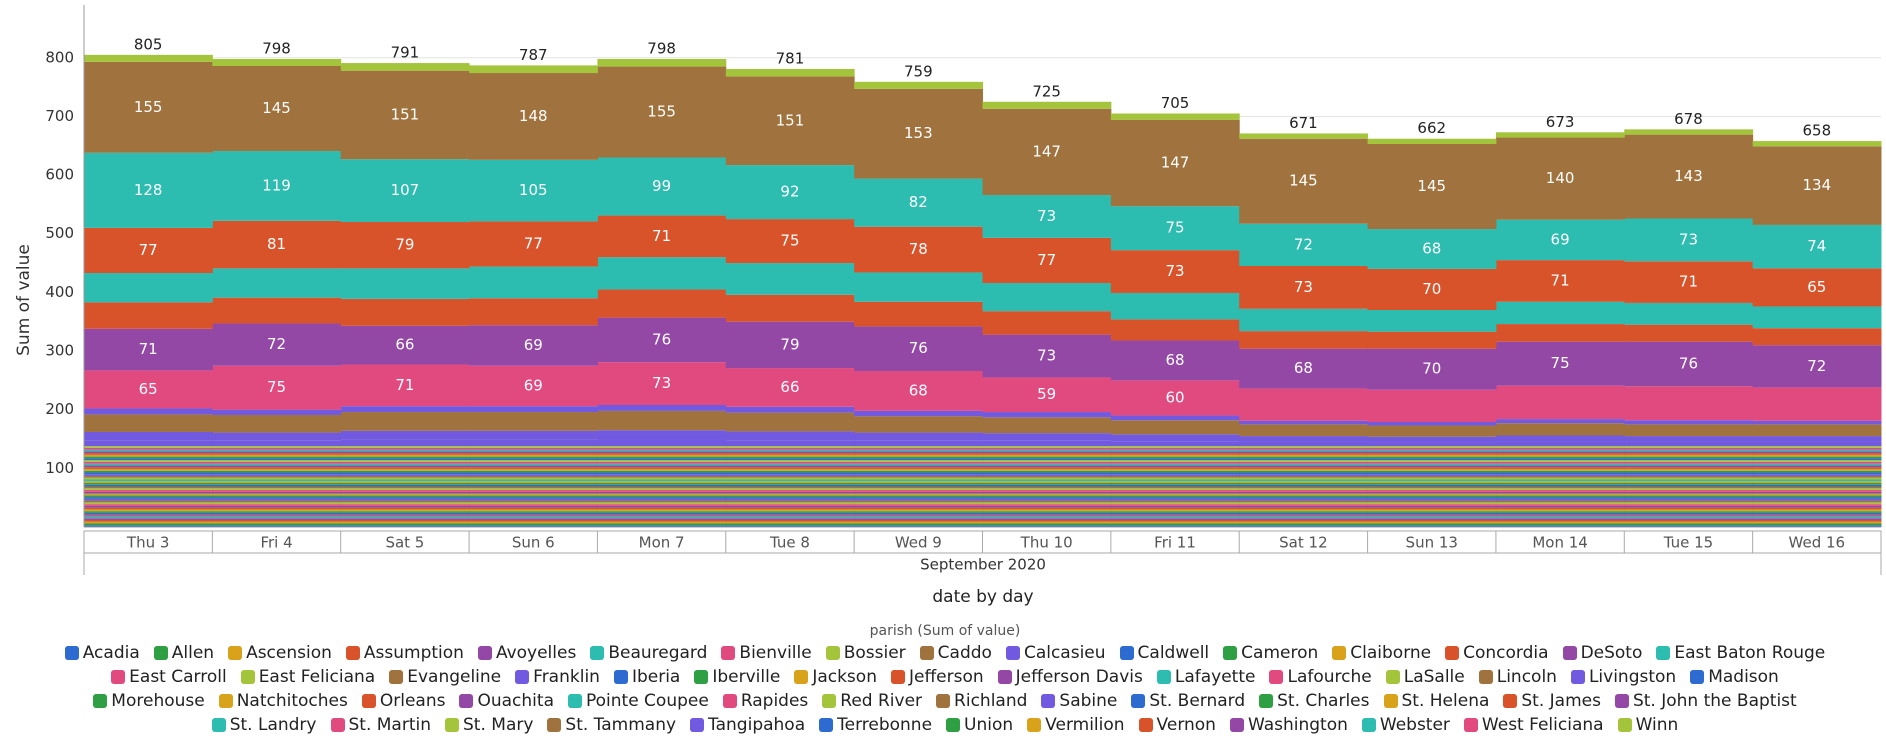 This screenshot has width=1886, height=740. I want to click on legend-item: Acadia, so click(102, 653).